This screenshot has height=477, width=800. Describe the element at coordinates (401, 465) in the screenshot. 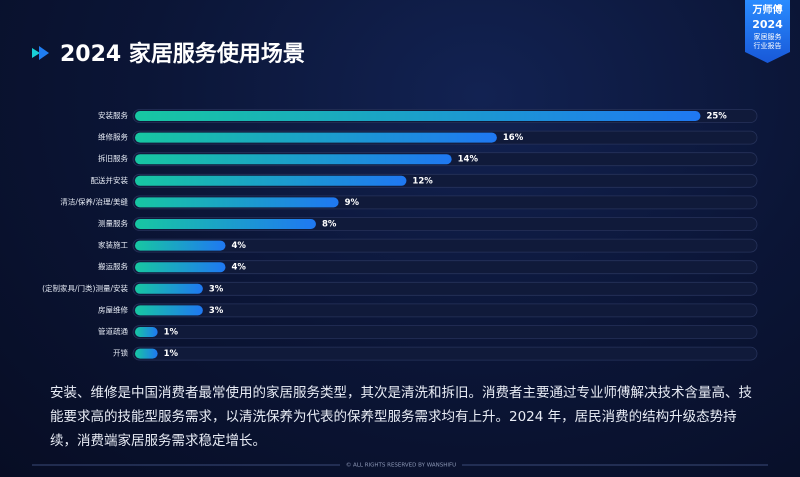

I see `footer: © ALL RIGHTS RESERVED BY WANSHIFU` at that location.